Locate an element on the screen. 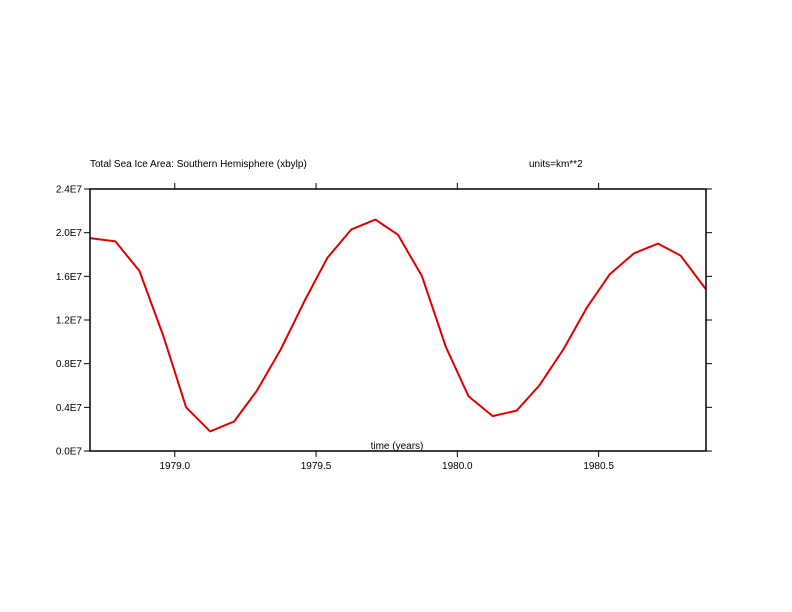  y-tick-label: 1.6E7 is located at coordinates (69, 277).